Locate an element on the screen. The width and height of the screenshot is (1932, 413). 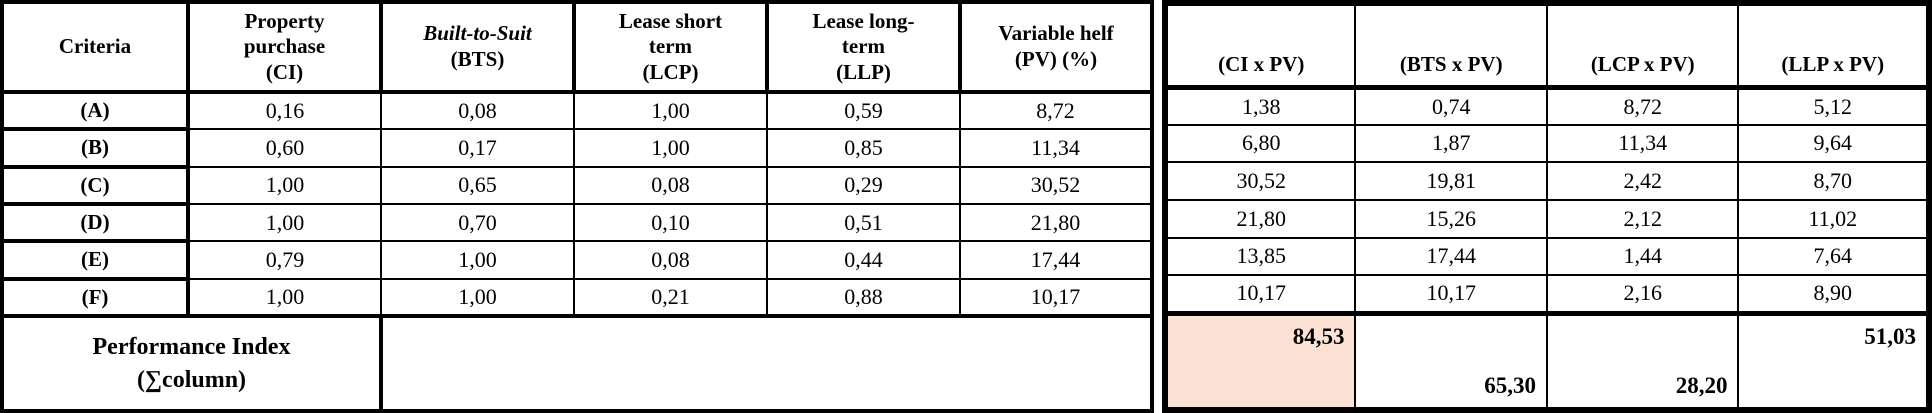
value-cell: 0,16 is located at coordinates (284, 110).